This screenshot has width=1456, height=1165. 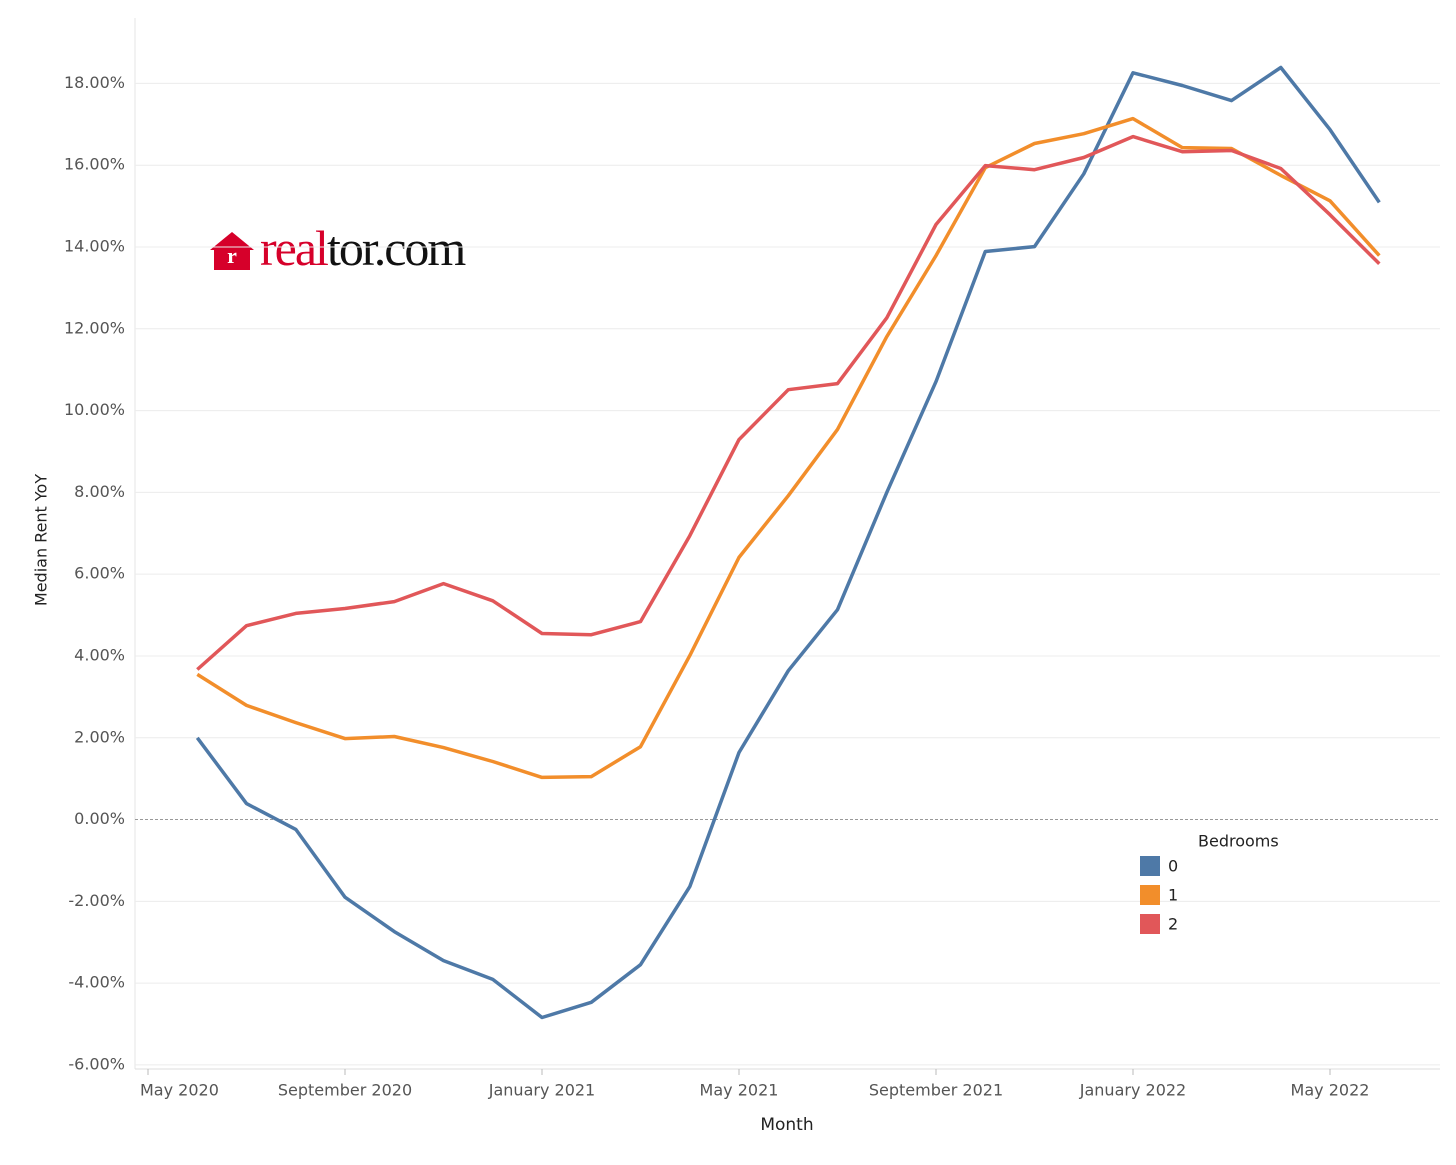 What do you see at coordinates (41, 540) in the screenshot?
I see `y-axis-label: Median Rent YoY` at bounding box center [41, 540].